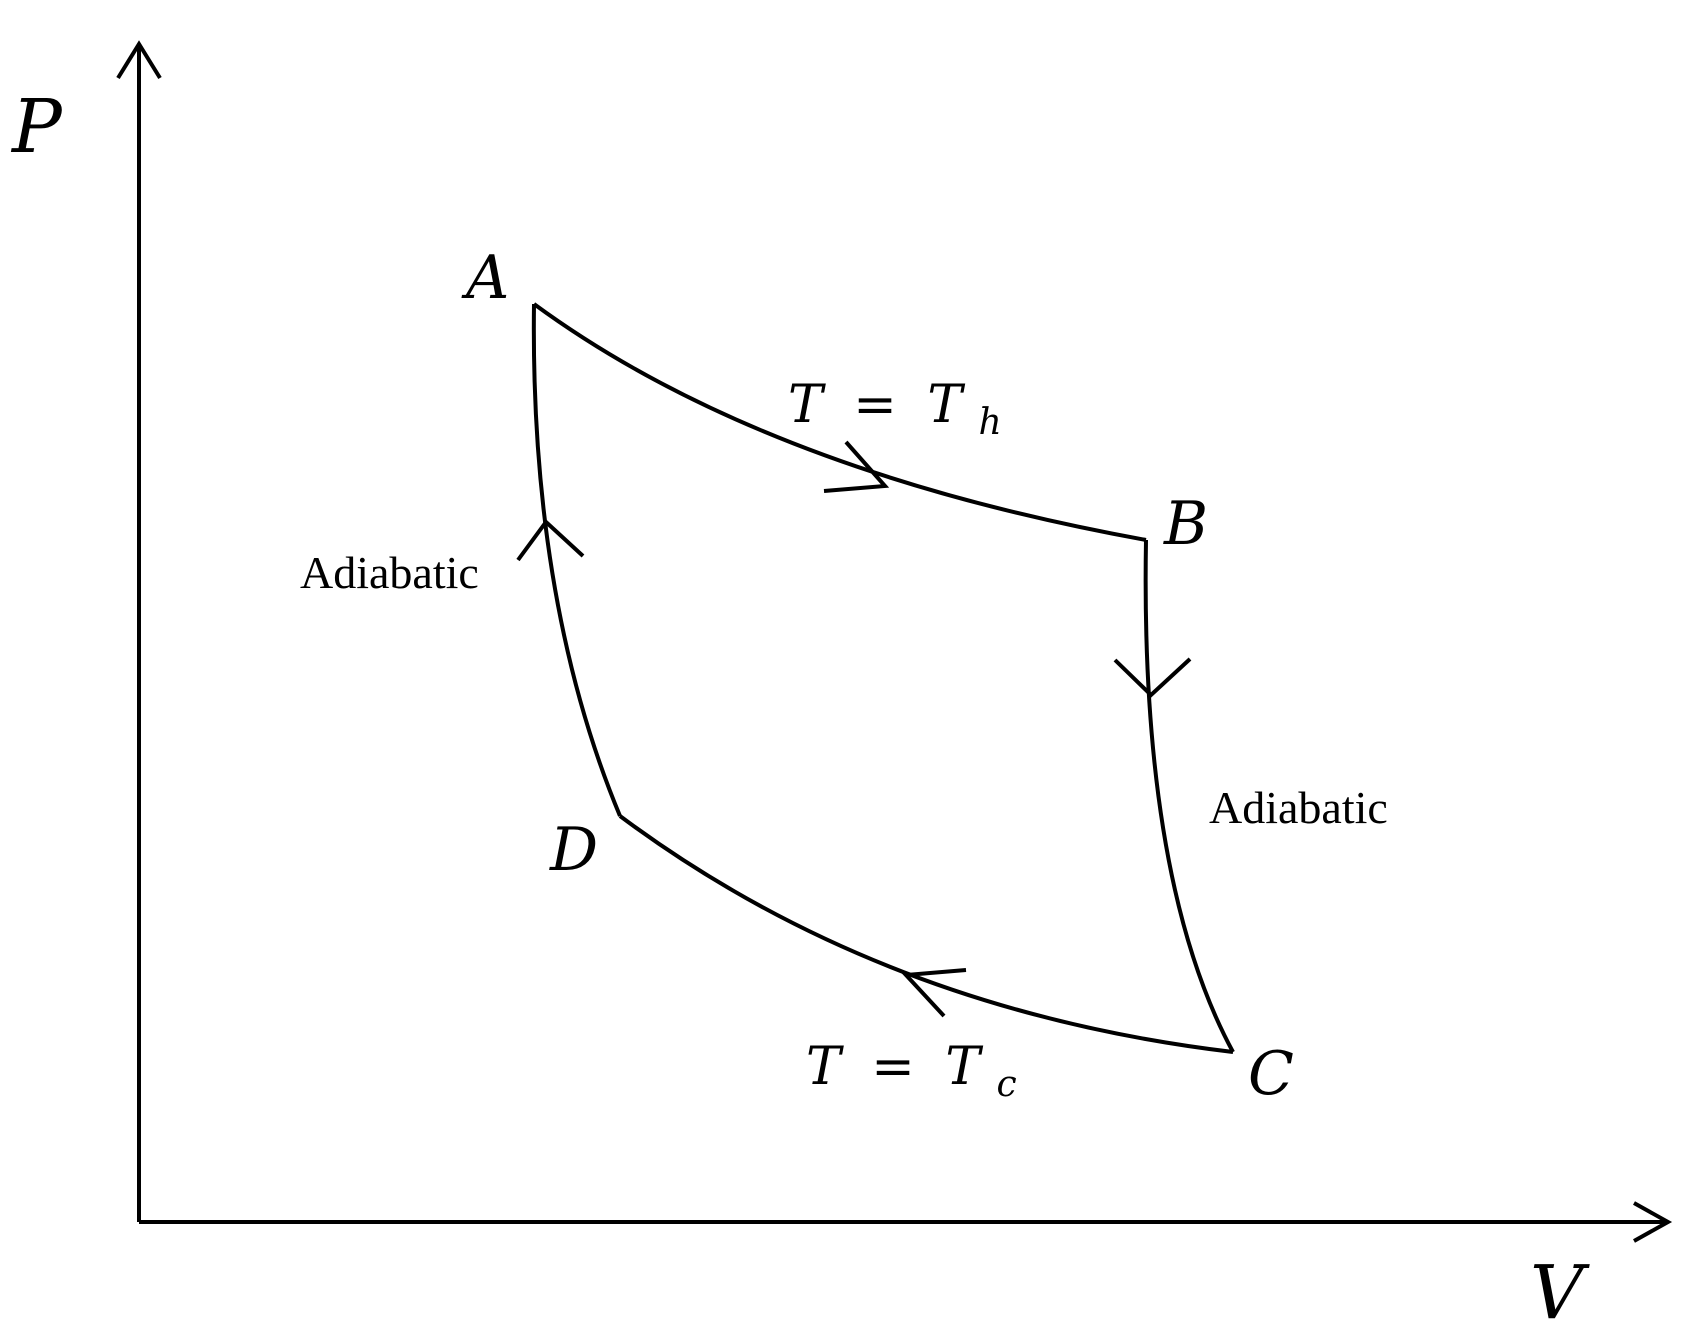  What do you see at coordinates (36, 127) in the screenshot?
I see `y-axis-label: P` at bounding box center [36, 127].